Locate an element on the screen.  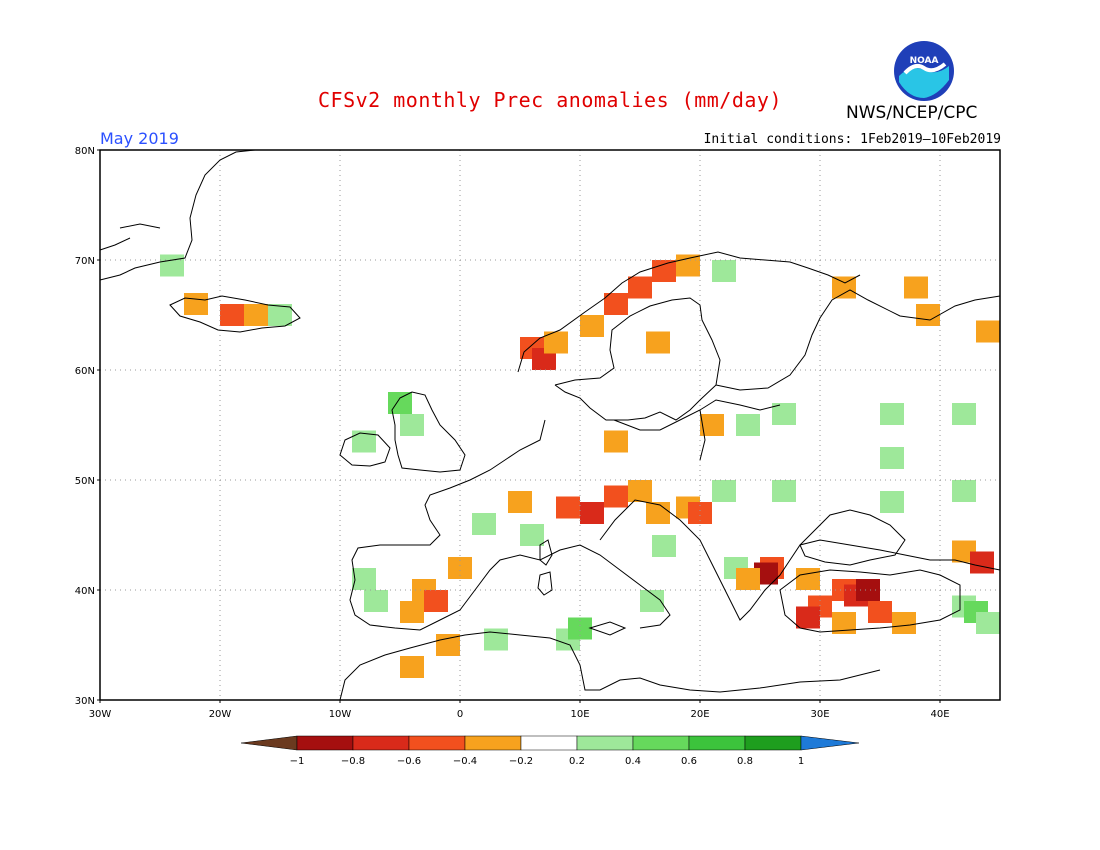
coastline-black-sea is located at coordinates (852, 537).